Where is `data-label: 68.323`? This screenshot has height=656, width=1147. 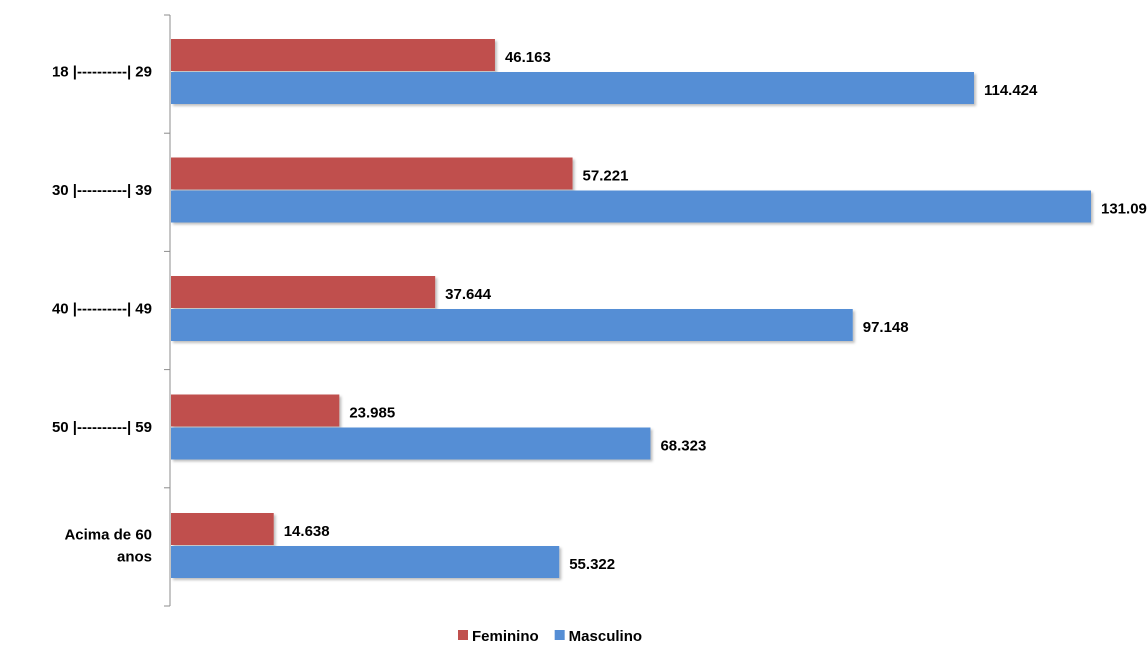 data-label: 68.323 is located at coordinates (683, 446).